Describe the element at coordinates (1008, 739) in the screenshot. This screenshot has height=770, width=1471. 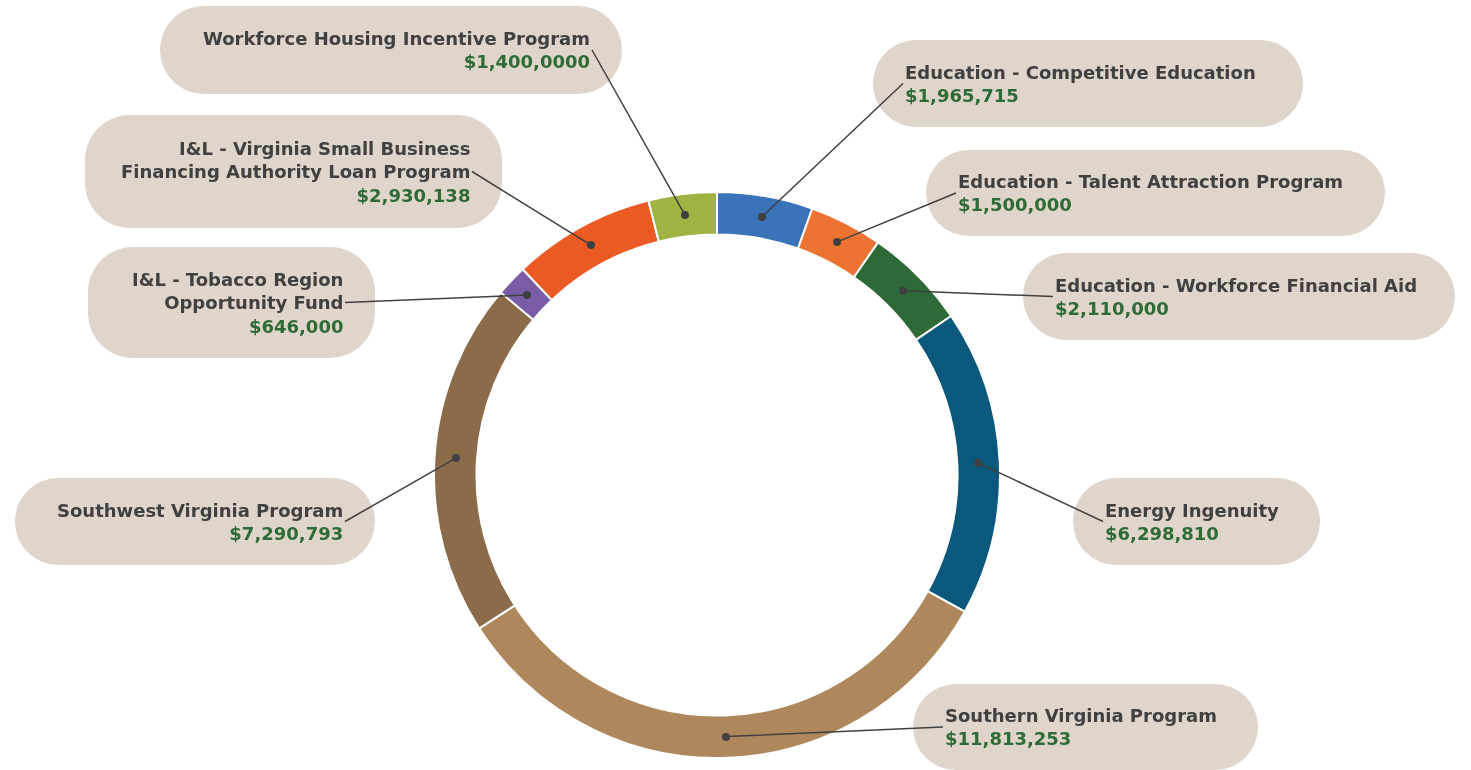
I see `data-label: $11,813,253` at that location.